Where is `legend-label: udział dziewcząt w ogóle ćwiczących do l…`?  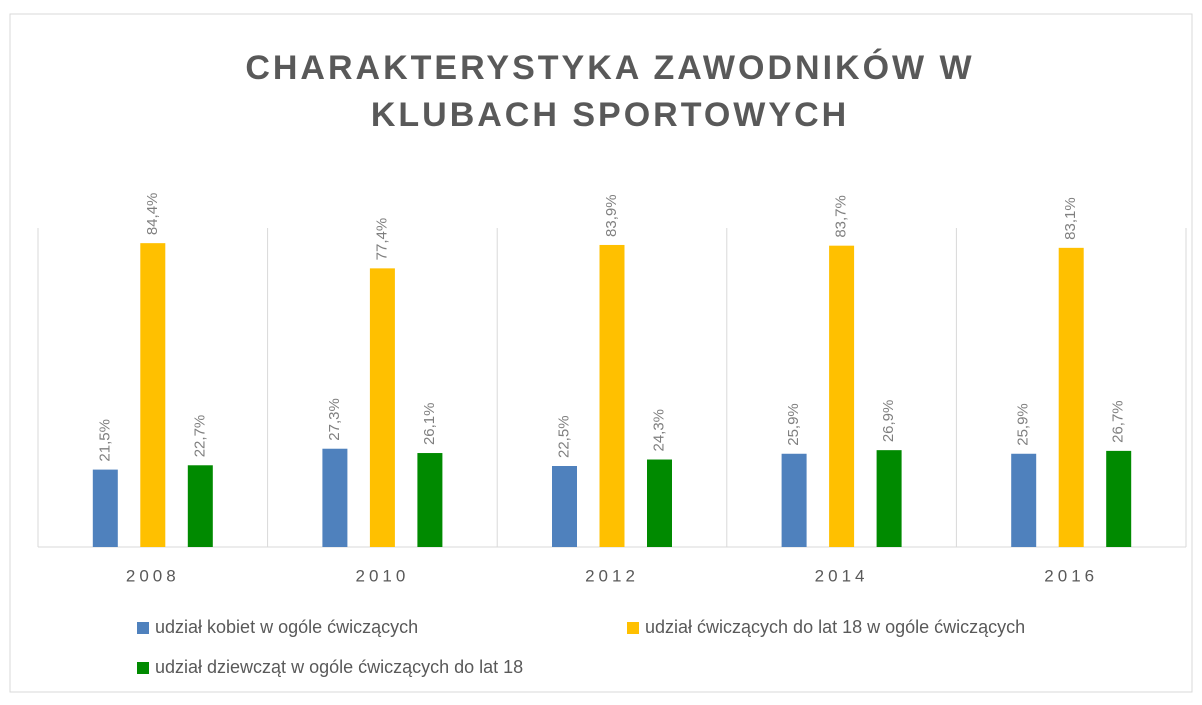 legend-label: udział dziewcząt w ogóle ćwiczących do l… is located at coordinates (339, 667).